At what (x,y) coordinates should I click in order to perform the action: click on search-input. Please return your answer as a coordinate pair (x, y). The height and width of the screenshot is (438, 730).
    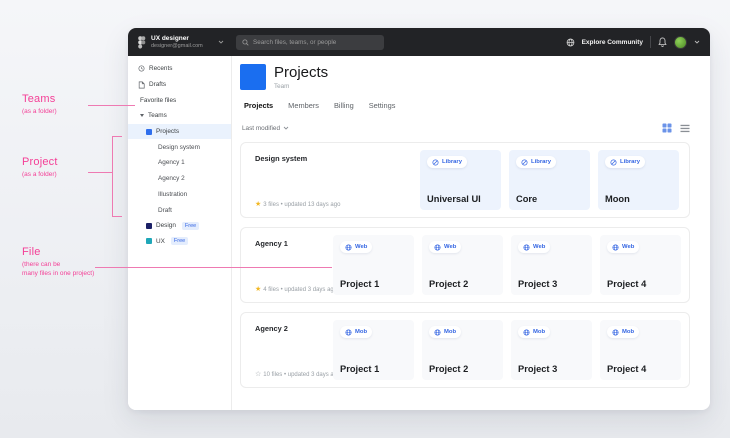
    Looking at the image, I should click on (315, 42).